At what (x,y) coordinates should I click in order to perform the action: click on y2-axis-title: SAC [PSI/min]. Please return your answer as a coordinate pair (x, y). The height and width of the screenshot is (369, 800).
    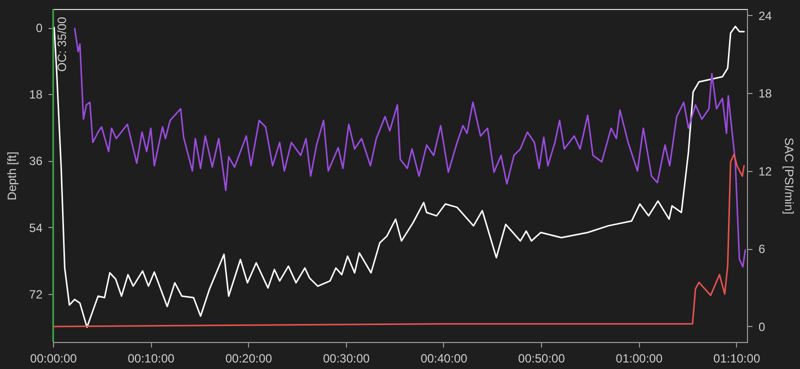
    Looking at the image, I should click on (789, 176).